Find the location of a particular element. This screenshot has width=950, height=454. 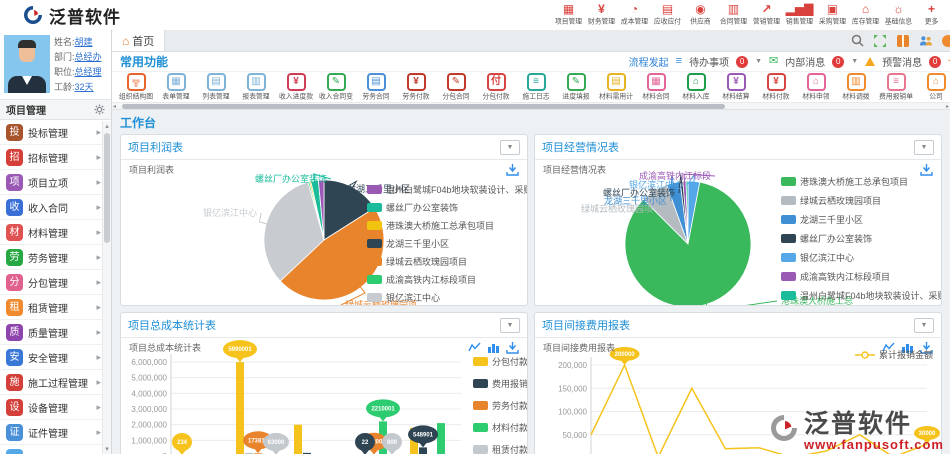

profile-field-value: 总经办 is located at coordinates (88, 57).